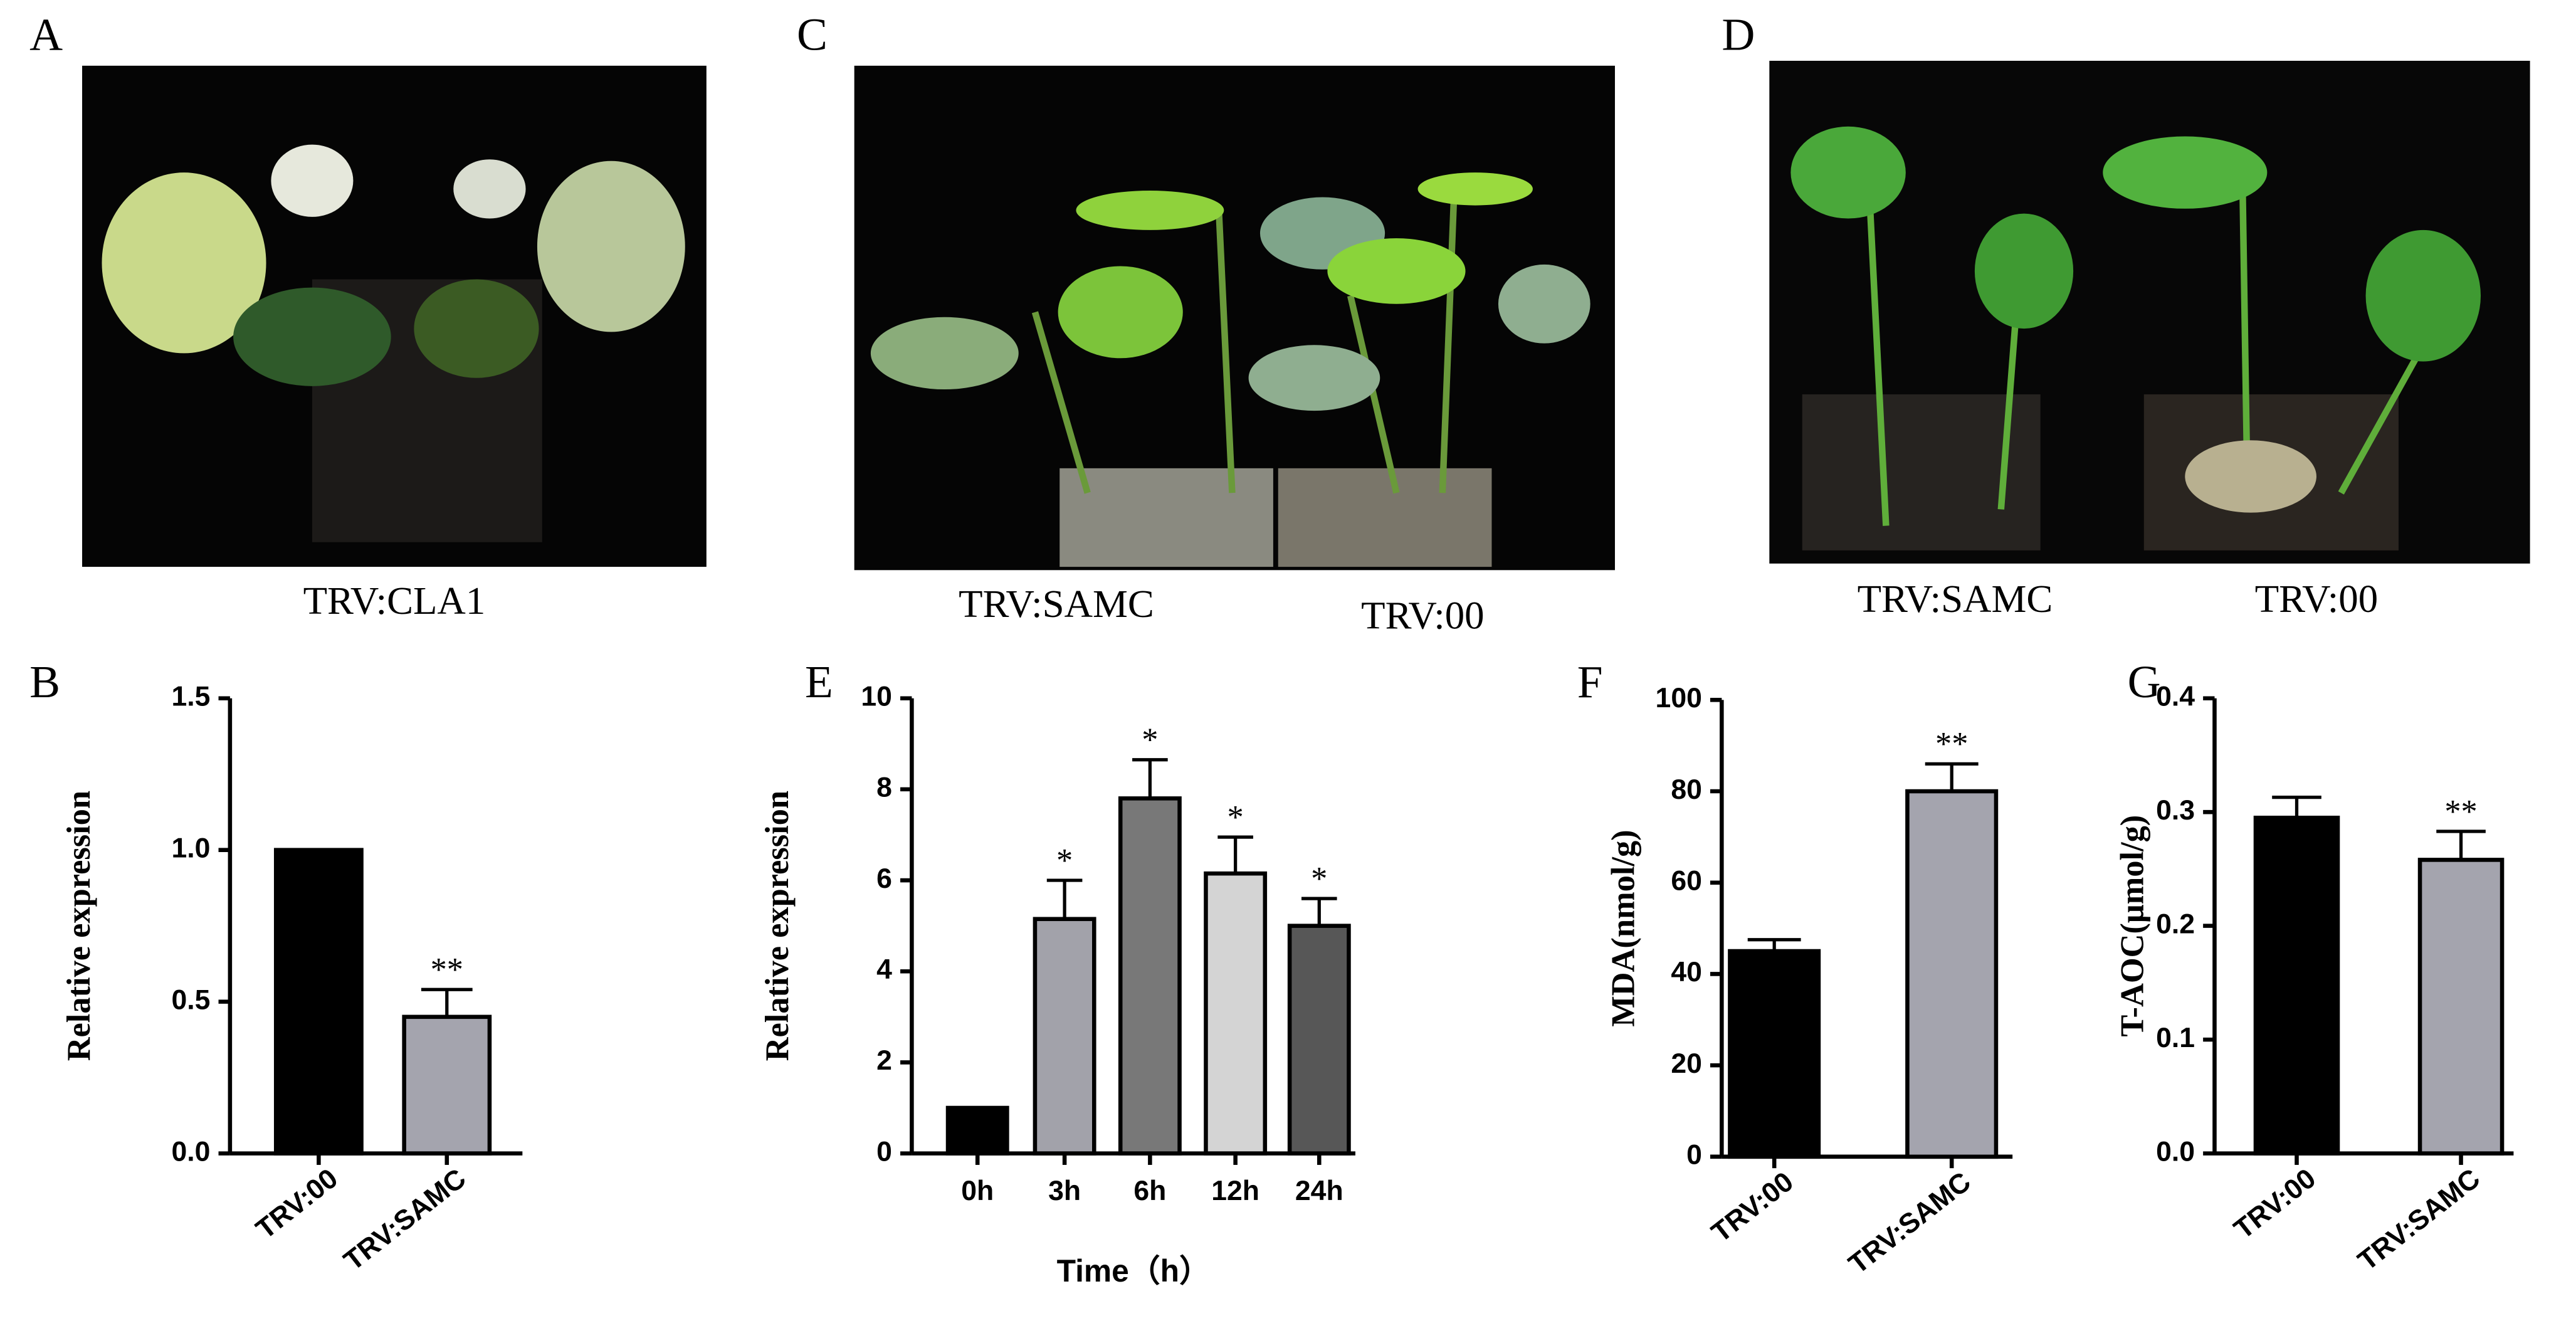 The height and width of the screenshot is (1343, 2576). Describe the element at coordinates (2149, 312) in the screenshot. I see `photo-d` at that location.